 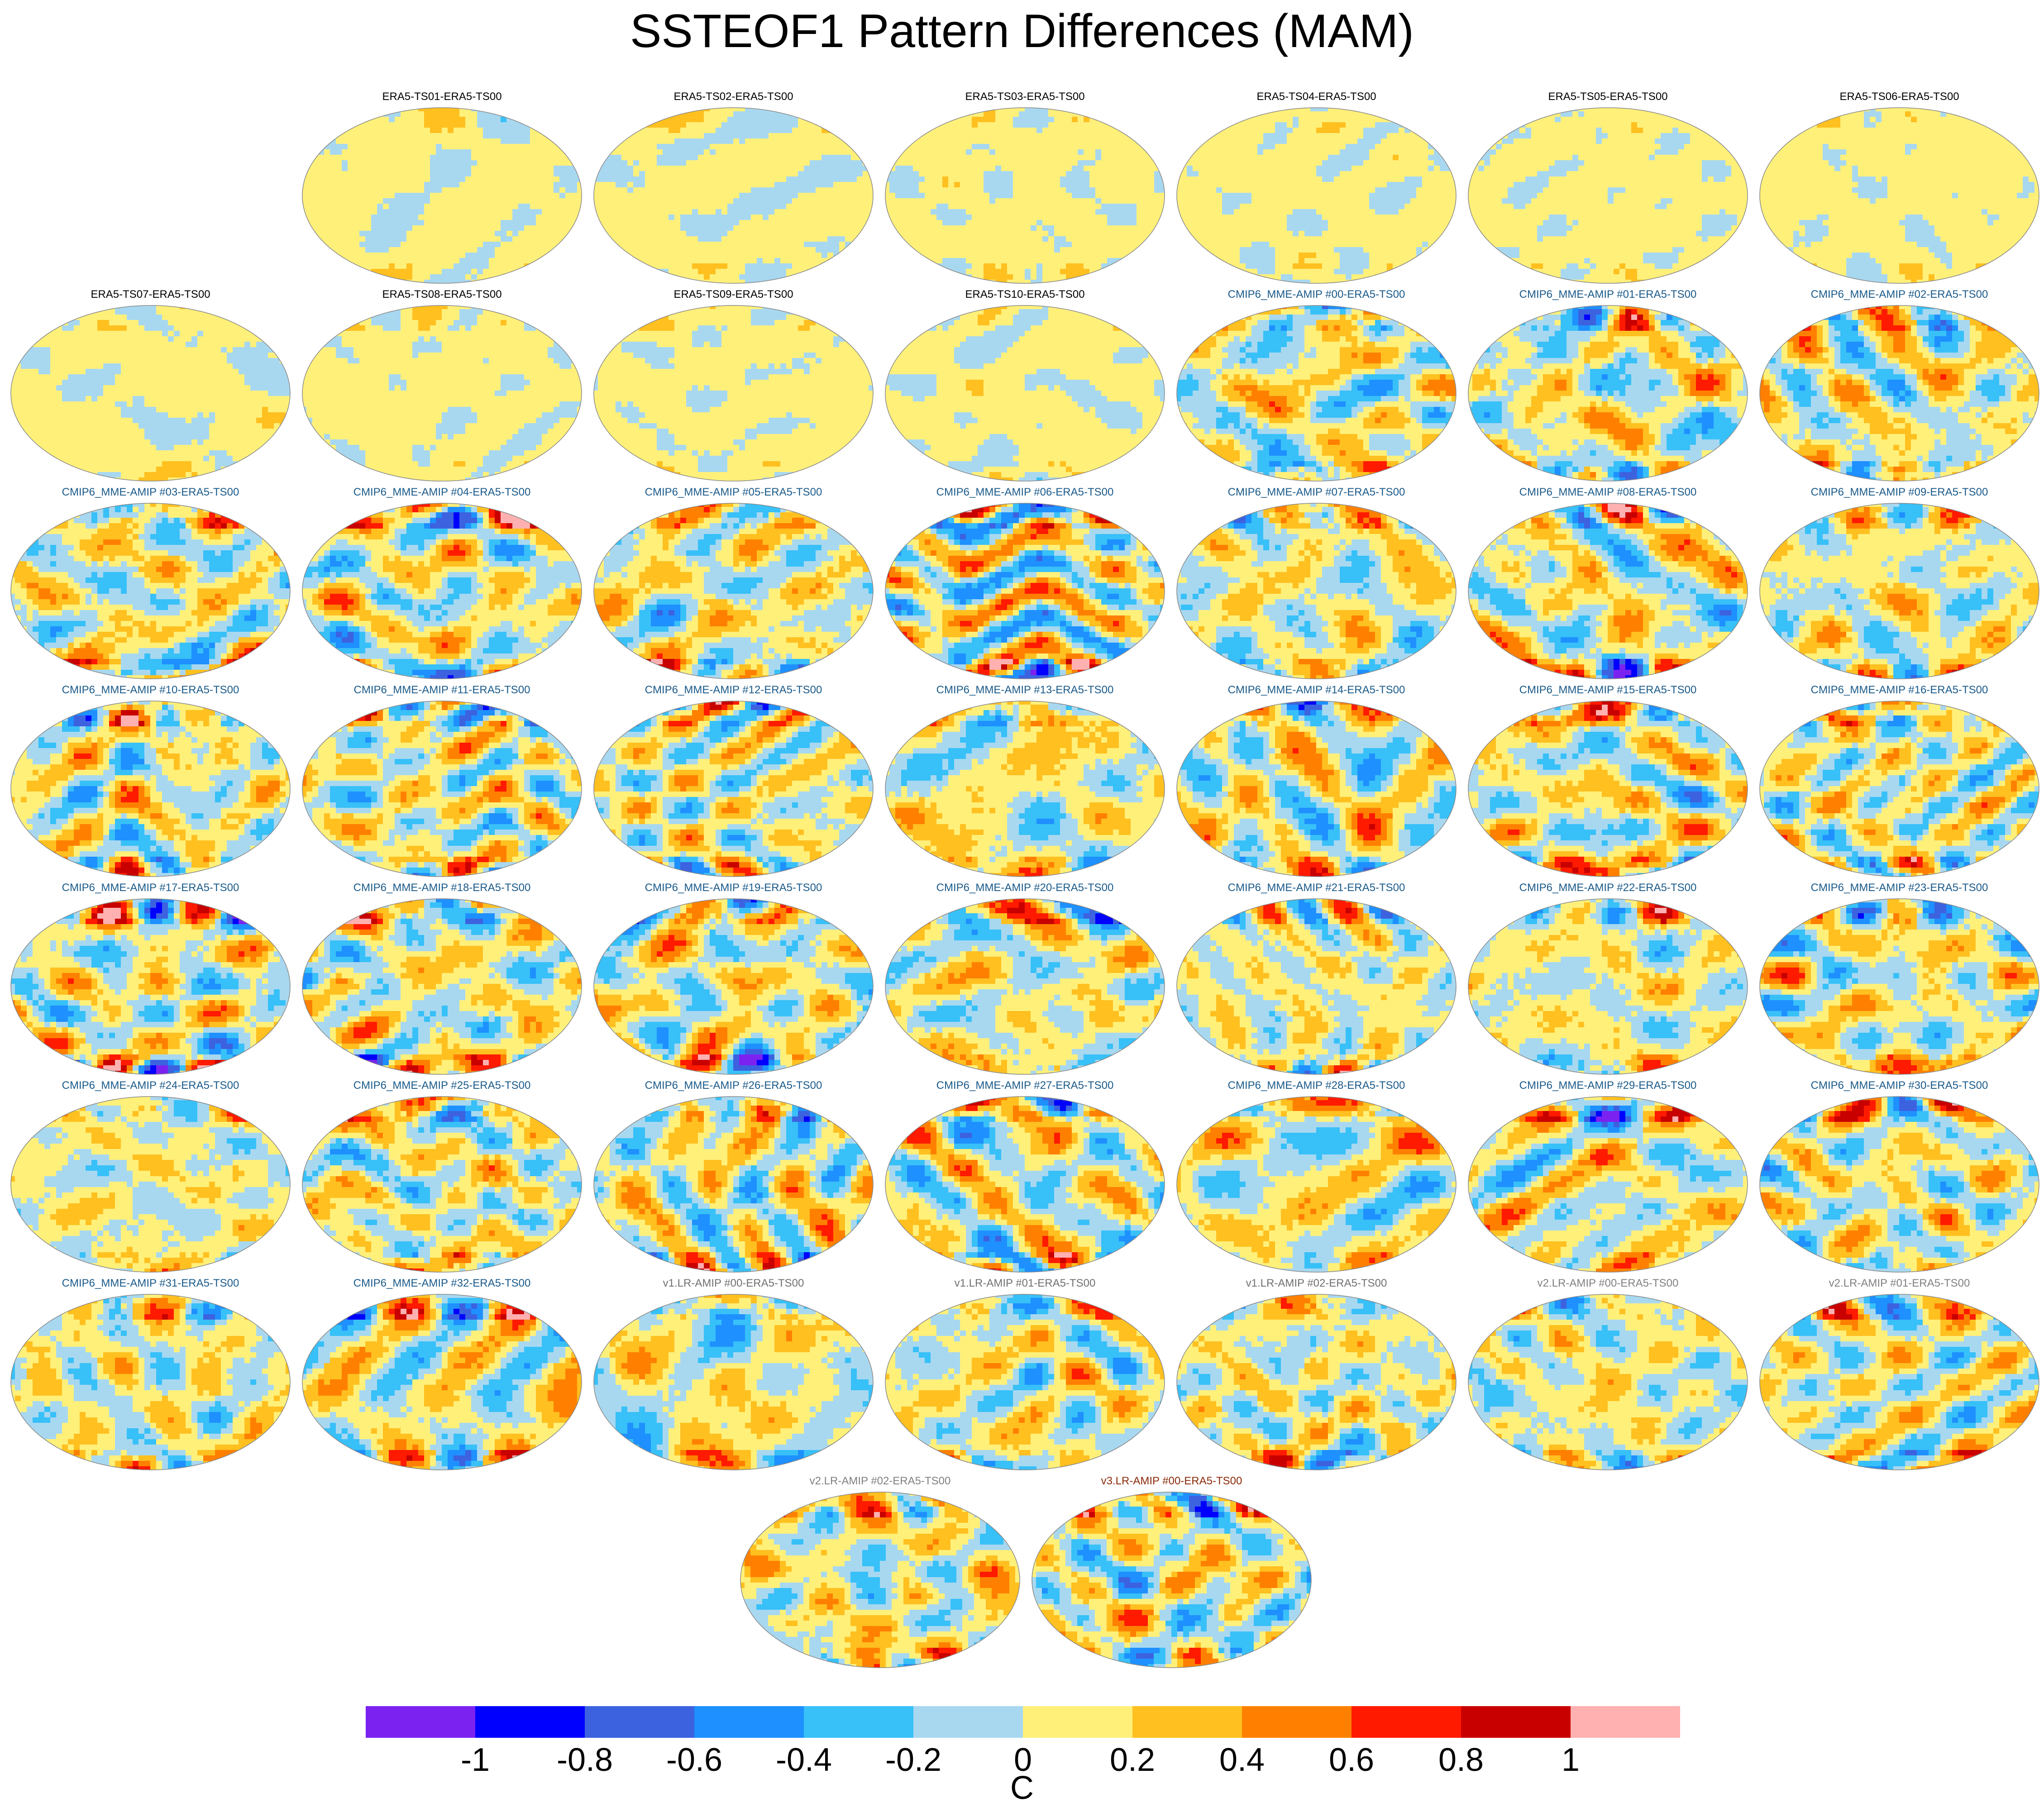 I want to click on panel-title: ERA5-TS07-ERA5-TS00, so click(x=150, y=294).